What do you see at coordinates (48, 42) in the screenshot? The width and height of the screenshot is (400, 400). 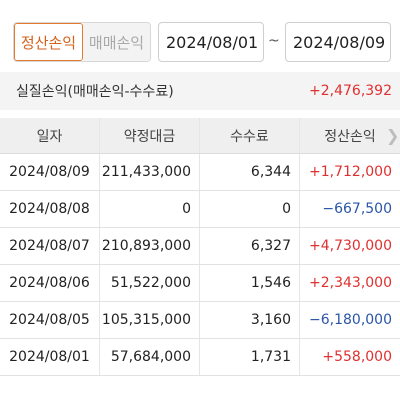 I see `tab-settlement-pnl: 정산손익` at bounding box center [48, 42].